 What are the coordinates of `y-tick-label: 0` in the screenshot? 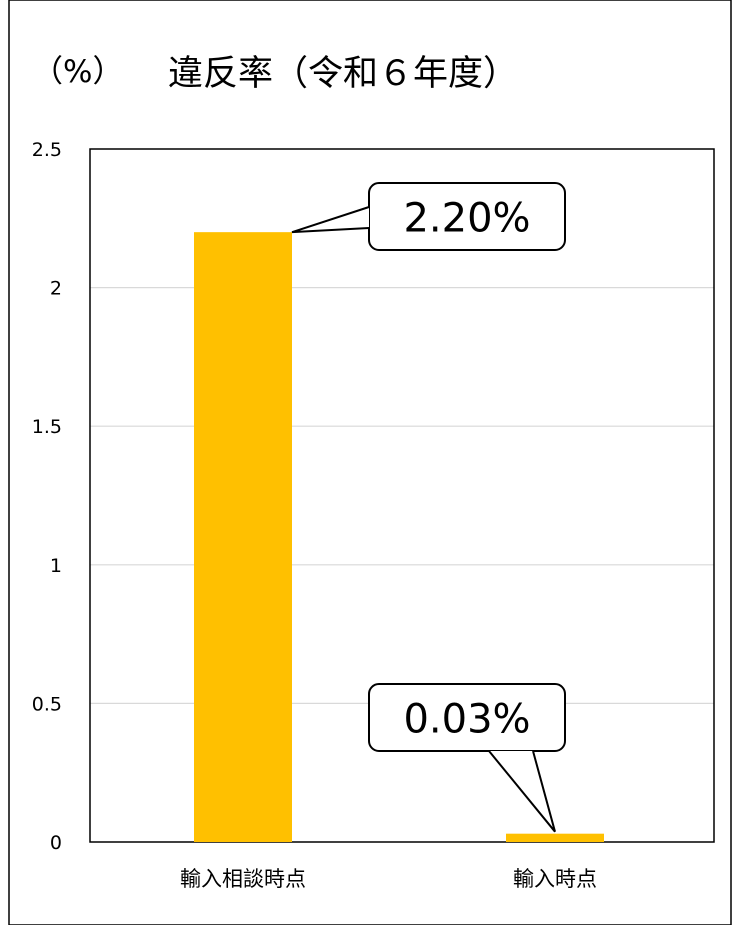 It's located at (56, 843).